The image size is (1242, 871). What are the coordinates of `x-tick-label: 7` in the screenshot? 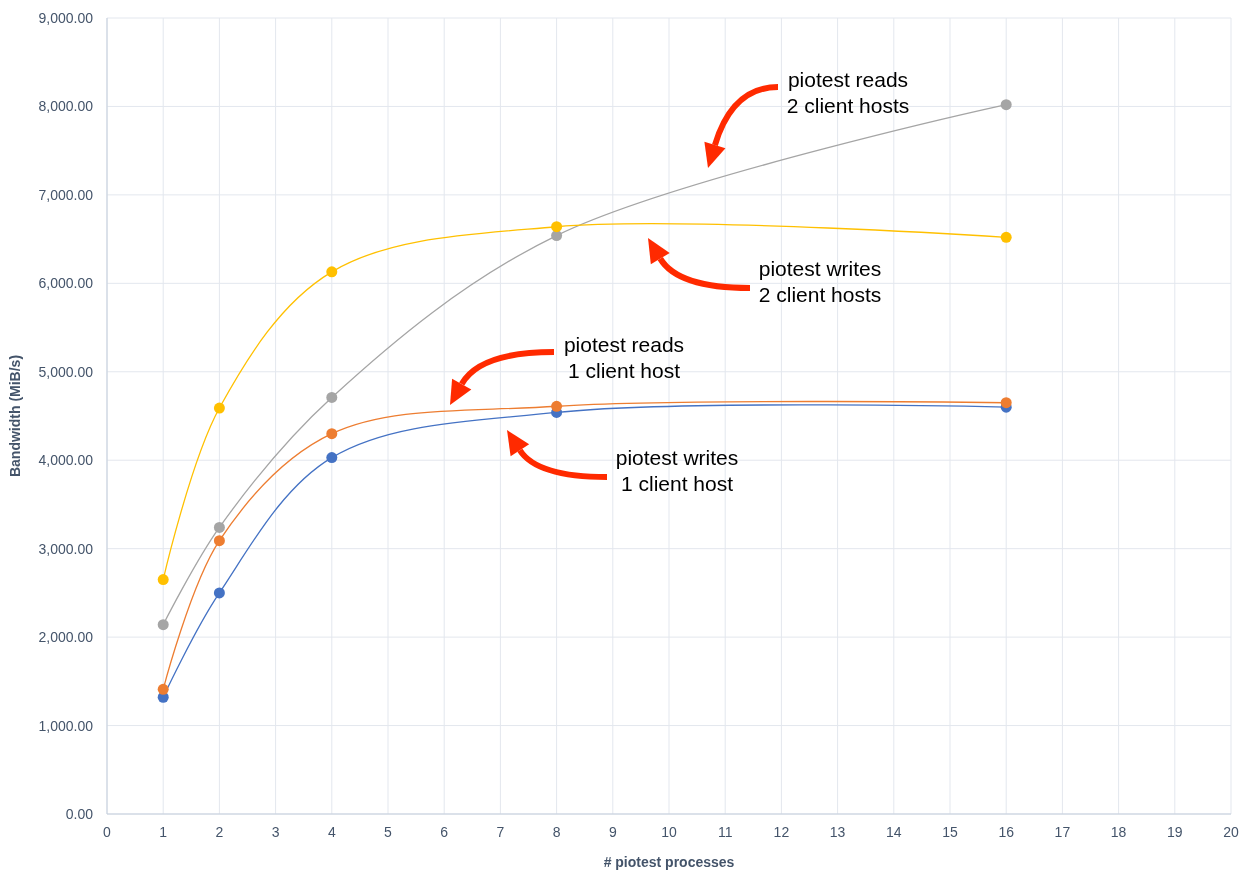 It's located at (500, 832).